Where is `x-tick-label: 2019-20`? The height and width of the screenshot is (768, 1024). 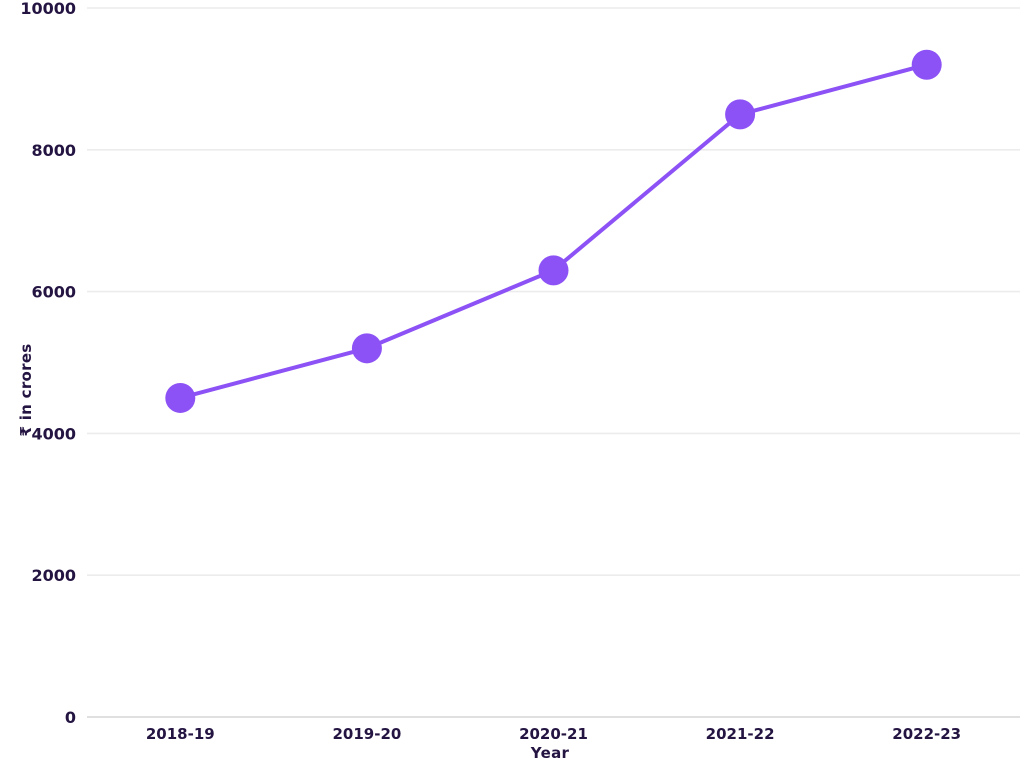
x-tick-label: 2019-20 is located at coordinates (366, 734).